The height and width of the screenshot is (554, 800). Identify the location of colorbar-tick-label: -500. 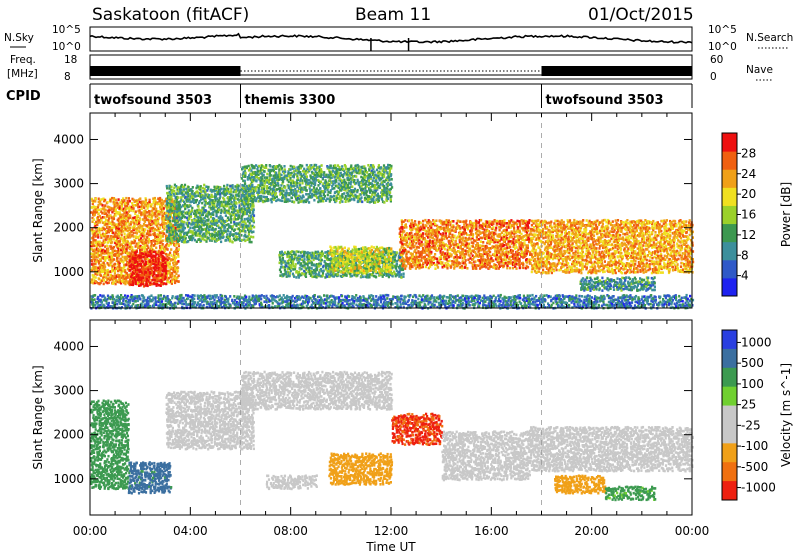
(754, 467).